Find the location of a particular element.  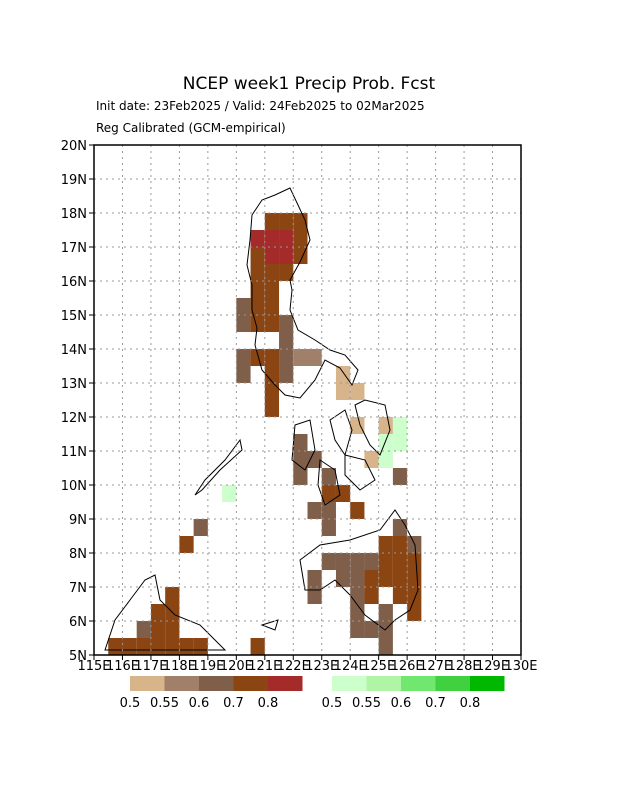

y-tick-label: 10N is located at coordinates (74, 486).